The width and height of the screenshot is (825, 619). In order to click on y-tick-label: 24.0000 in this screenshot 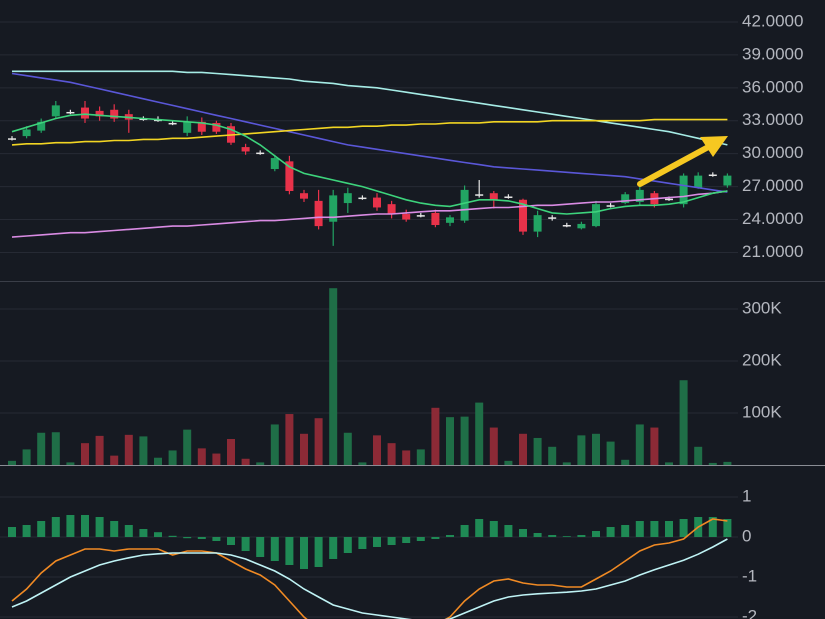, I will do `click(772, 218)`.